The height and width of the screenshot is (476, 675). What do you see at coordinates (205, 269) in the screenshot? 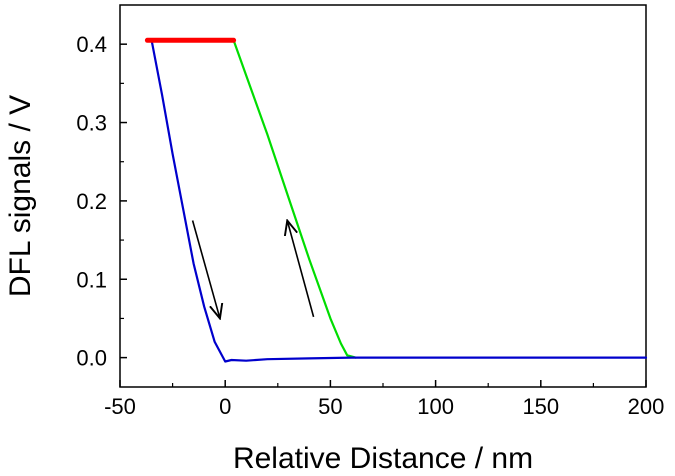
I see `approach-arrow` at bounding box center [205, 269].